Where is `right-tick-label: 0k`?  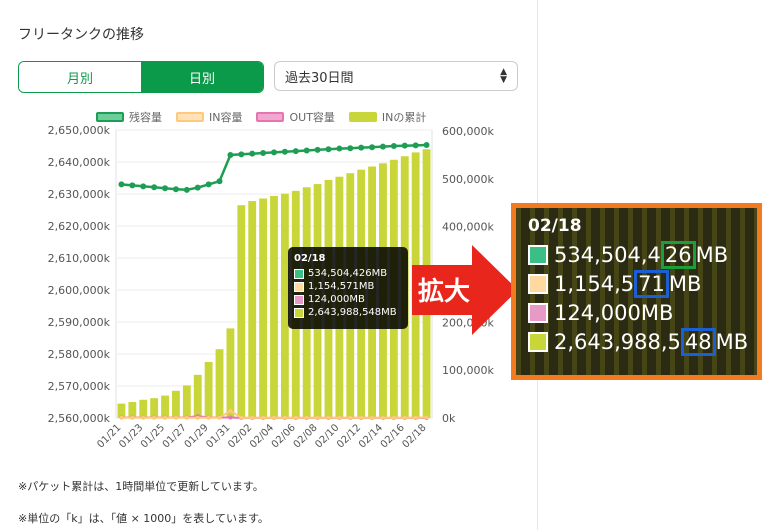
right-tick-label: 0k is located at coordinates (449, 418).